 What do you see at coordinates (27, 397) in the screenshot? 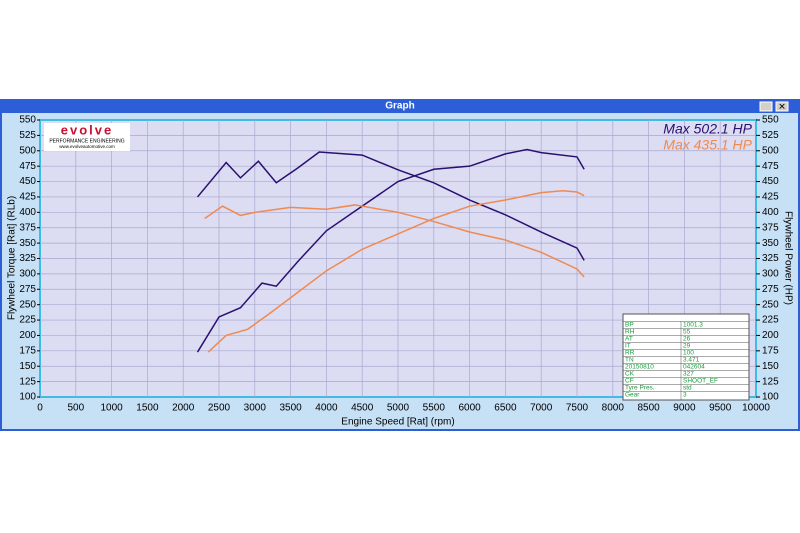
I see `y-tick-label: 100` at bounding box center [27, 397].